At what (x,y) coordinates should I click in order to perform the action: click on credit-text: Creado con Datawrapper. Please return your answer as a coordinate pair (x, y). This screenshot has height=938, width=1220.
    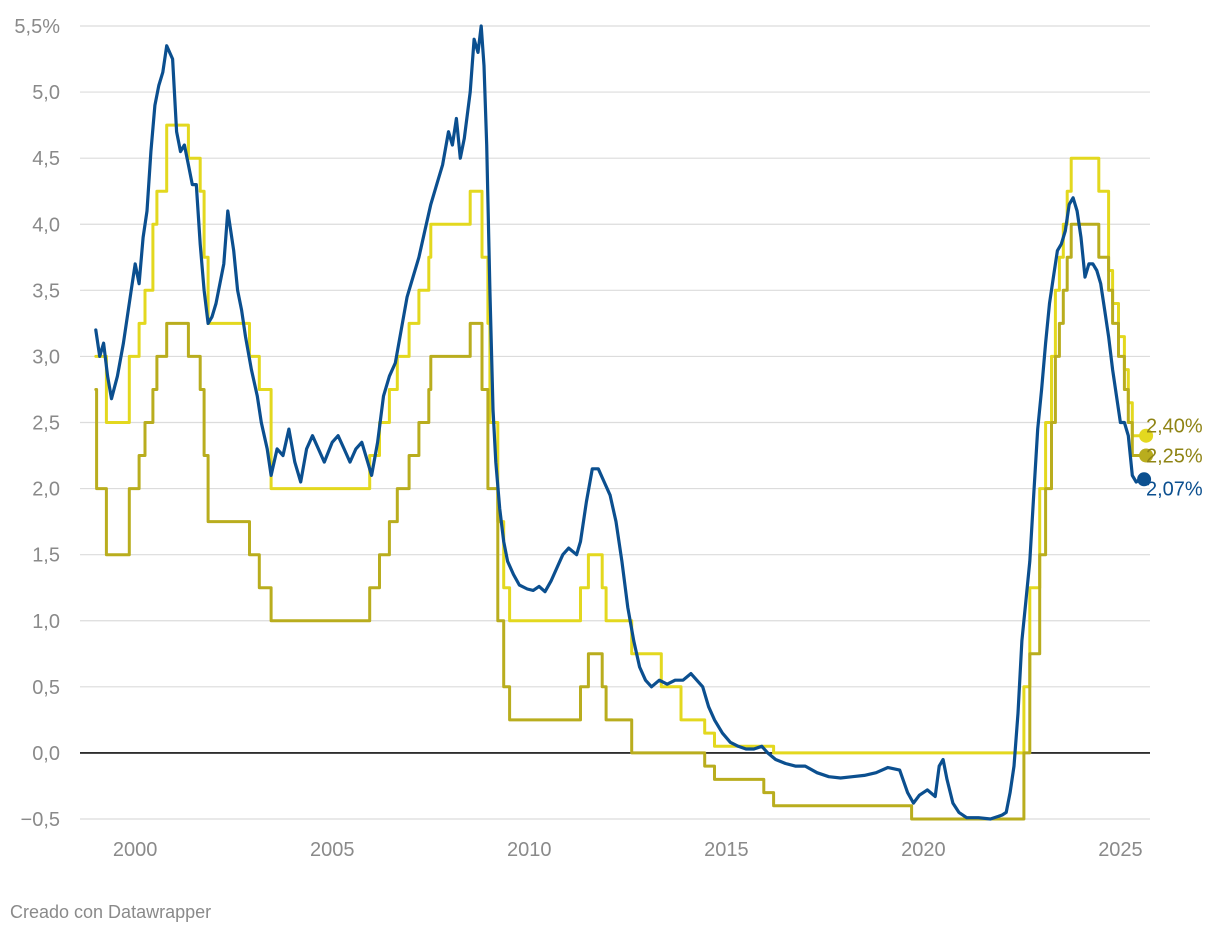
    Looking at the image, I should click on (111, 912).